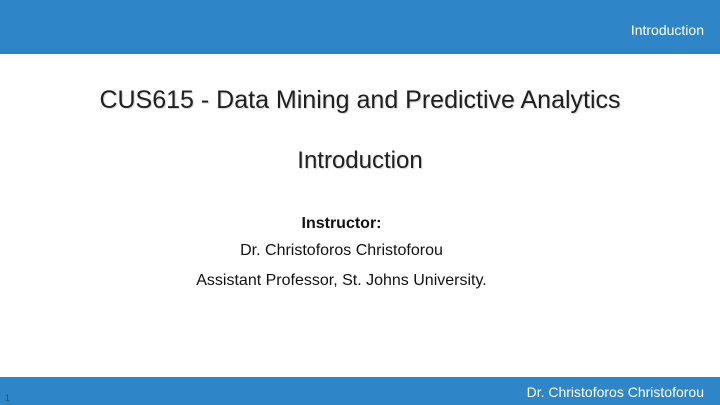  What do you see at coordinates (667, 30) in the screenshot?
I see `section-label: Introduction` at bounding box center [667, 30].